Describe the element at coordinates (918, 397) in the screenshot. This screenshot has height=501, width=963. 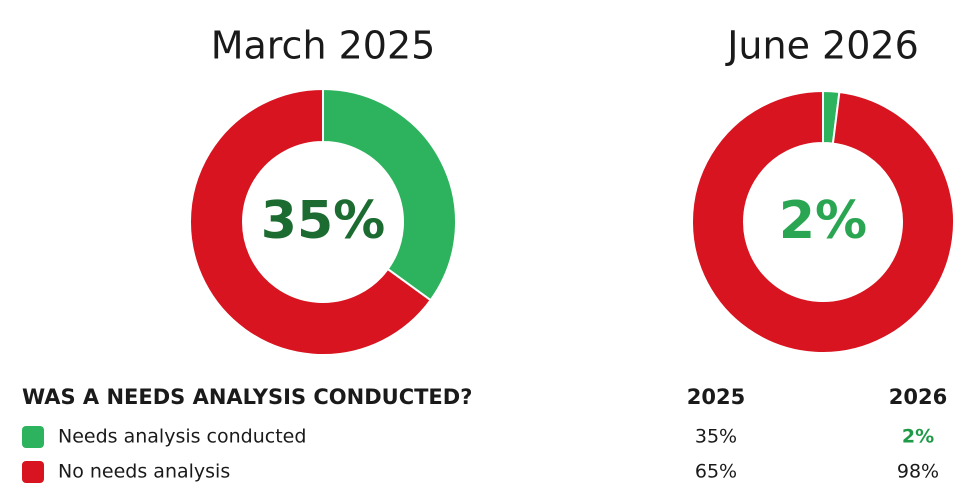
I see `column-header: 2026` at that location.